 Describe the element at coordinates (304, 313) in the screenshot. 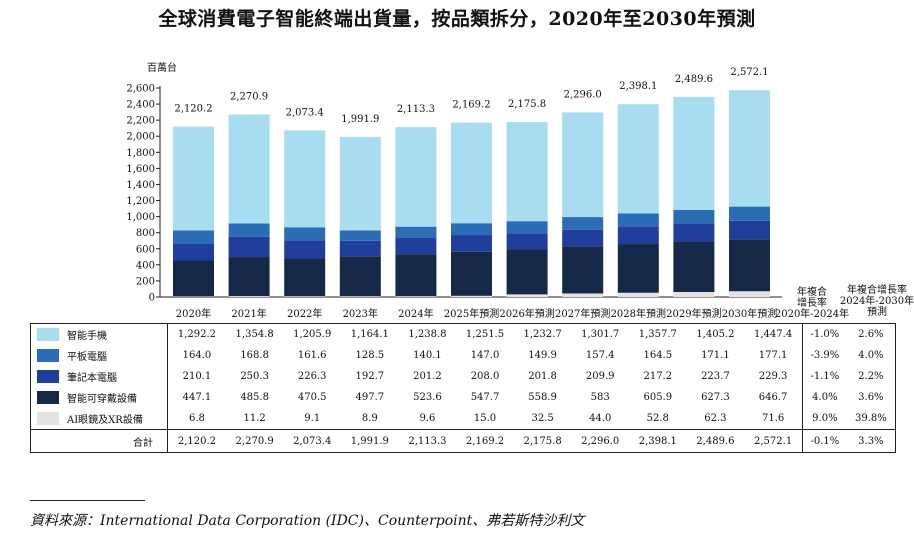

I see `x-tick-label: 2022年` at that location.